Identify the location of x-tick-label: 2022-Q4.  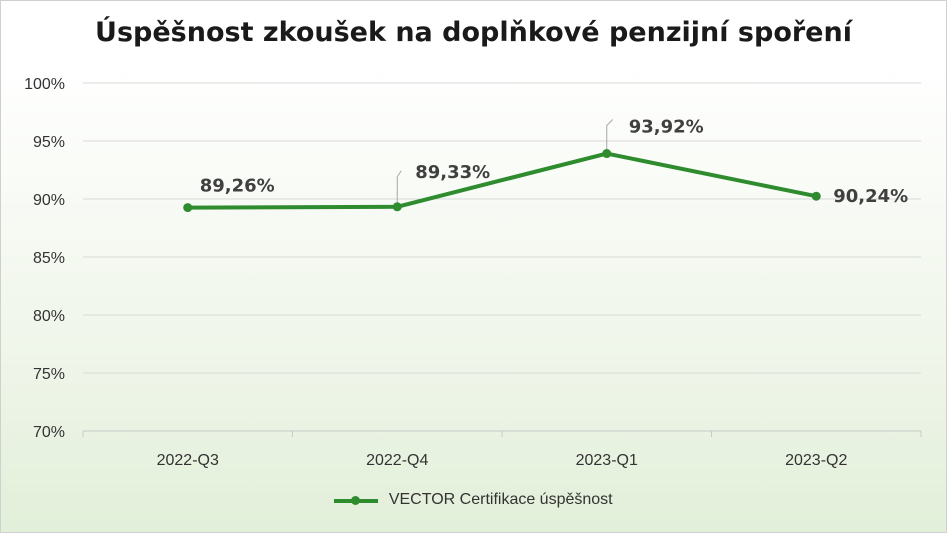
(397, 460).